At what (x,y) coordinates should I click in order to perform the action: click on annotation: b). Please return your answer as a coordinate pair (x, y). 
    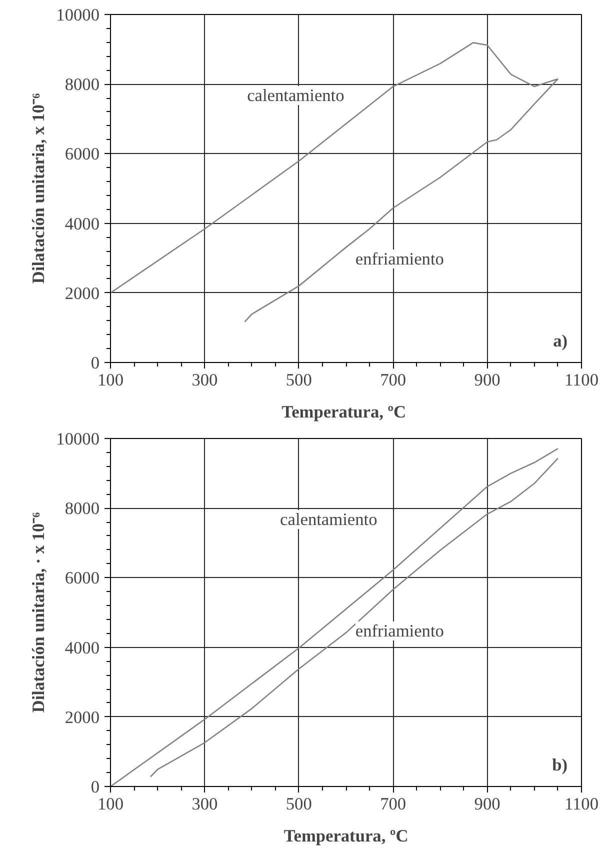
    Looking at the image, I should click on (560, 765).